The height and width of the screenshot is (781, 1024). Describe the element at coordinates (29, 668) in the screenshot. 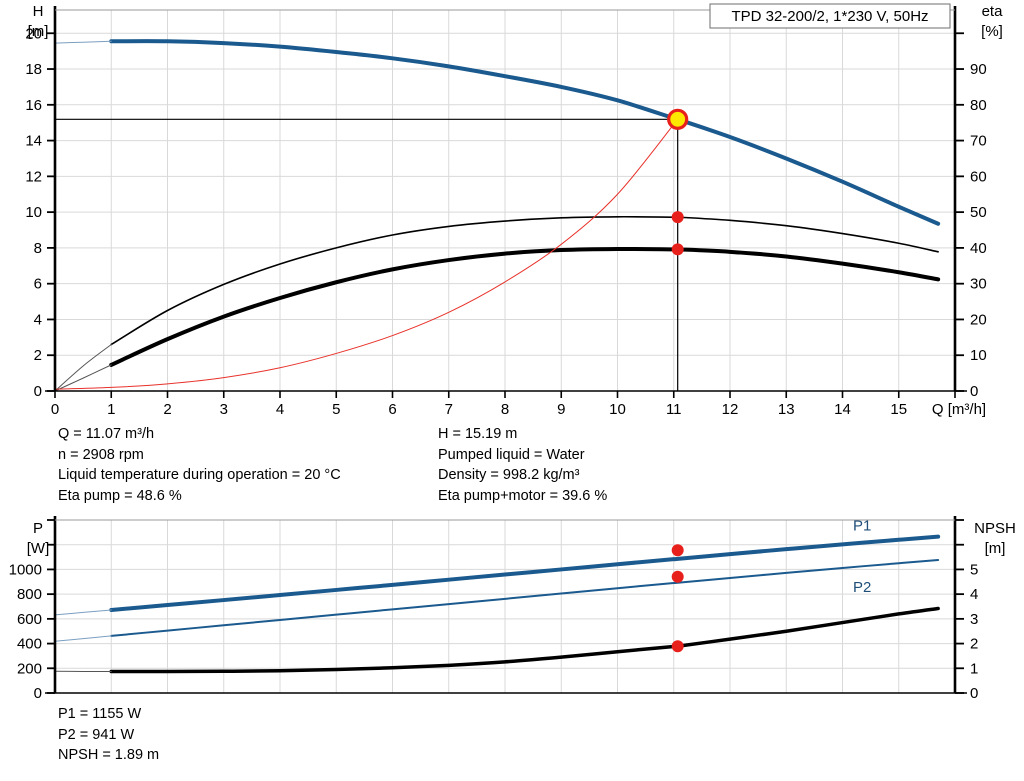

I see `bottom-left-tick-label: 200` at that location.